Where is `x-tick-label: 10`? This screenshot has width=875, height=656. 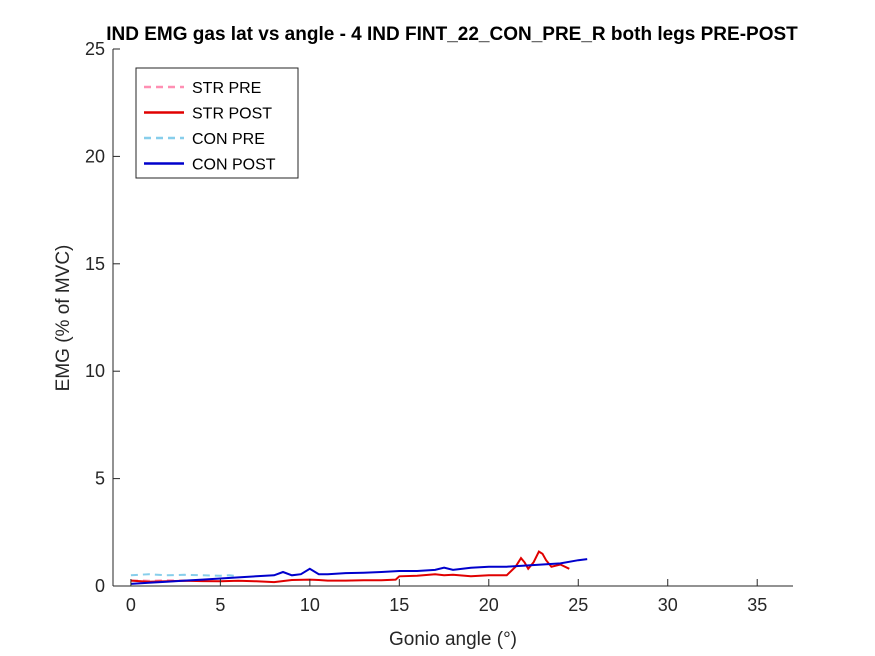 x-tick-label: 10 is located at coordinates (310, 605).